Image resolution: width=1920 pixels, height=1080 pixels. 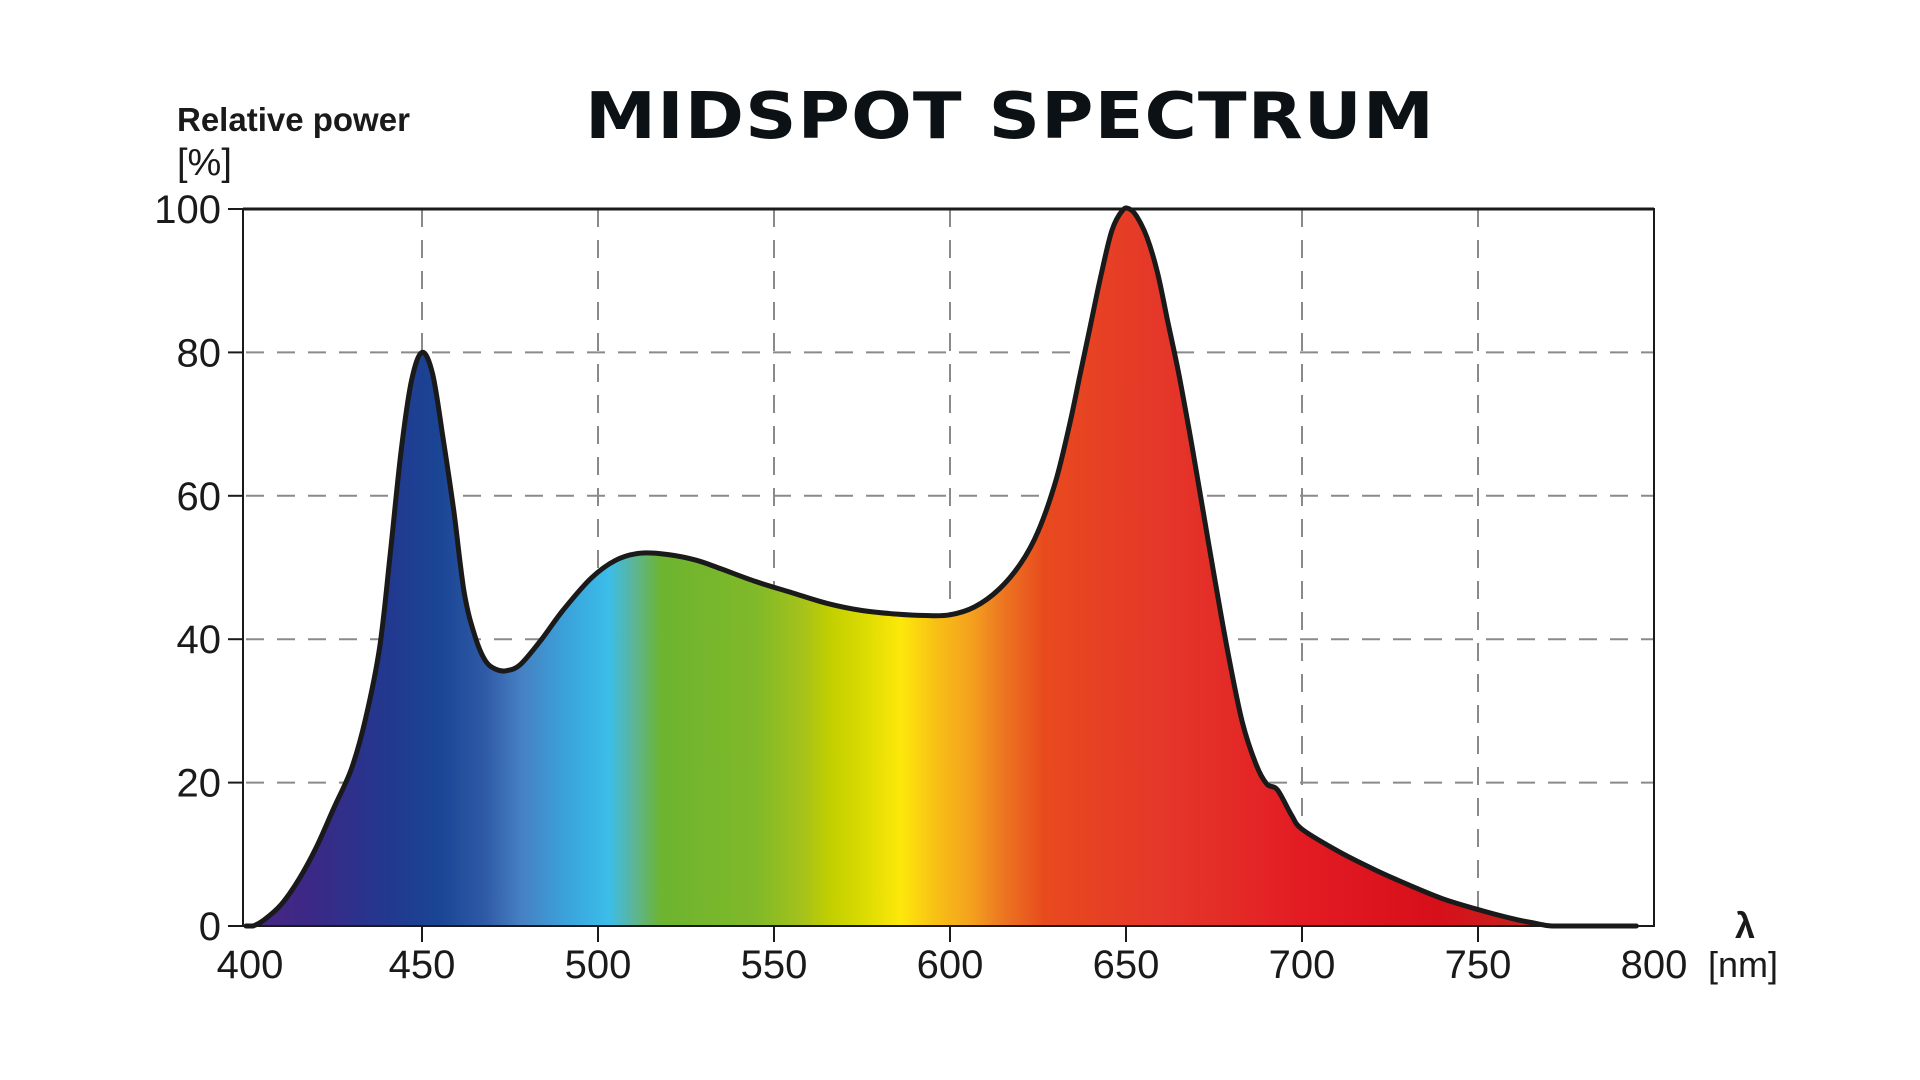 What do you see at coordinates (1302, 965) in the screenshot?
I see `x-tick-label: 700` at bounding box center [1302, 965].